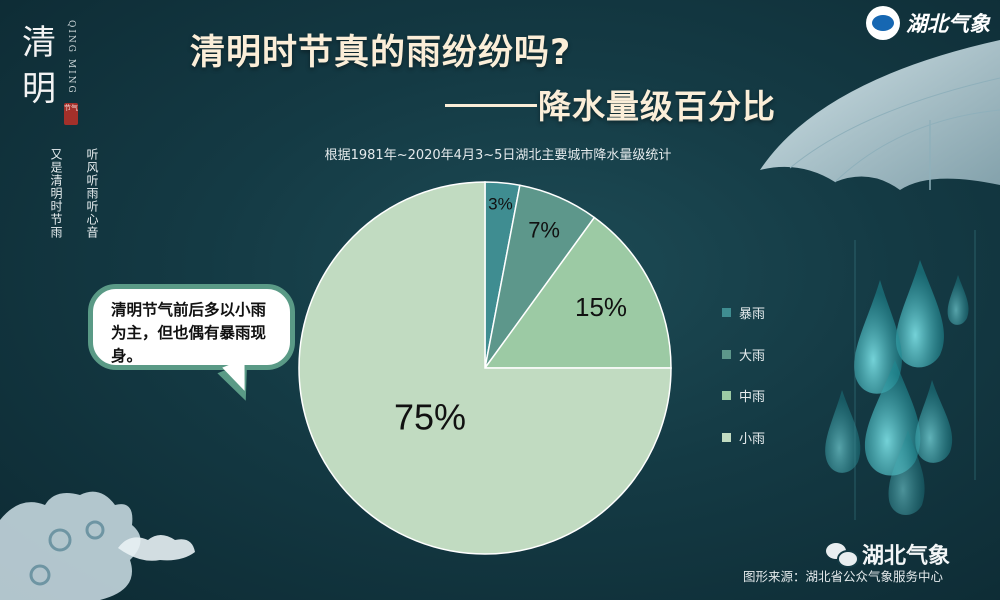 This screenshot has height=600, width=1000. Describe the element at coordinates (39, 89) in the screenshot. I see `vertical-title-char: 明` at that location.